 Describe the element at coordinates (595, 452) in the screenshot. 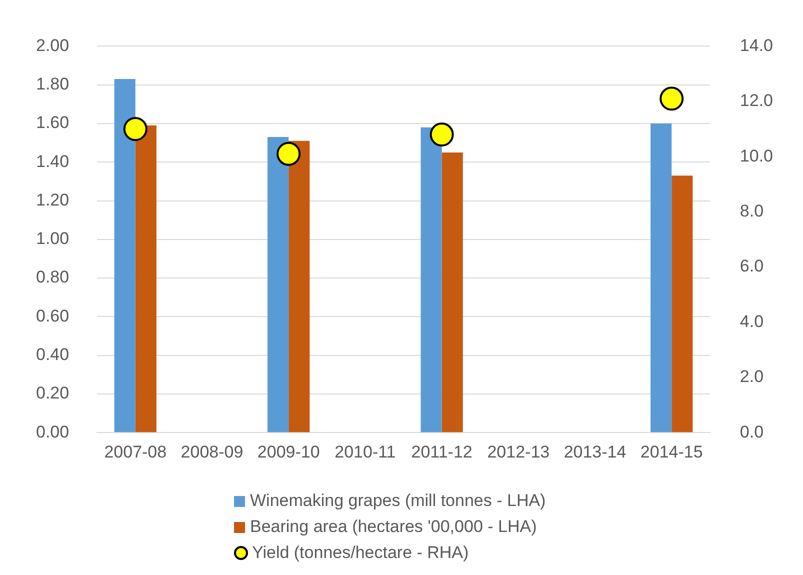

I see `x-tick-label: 2013-14` at that location.